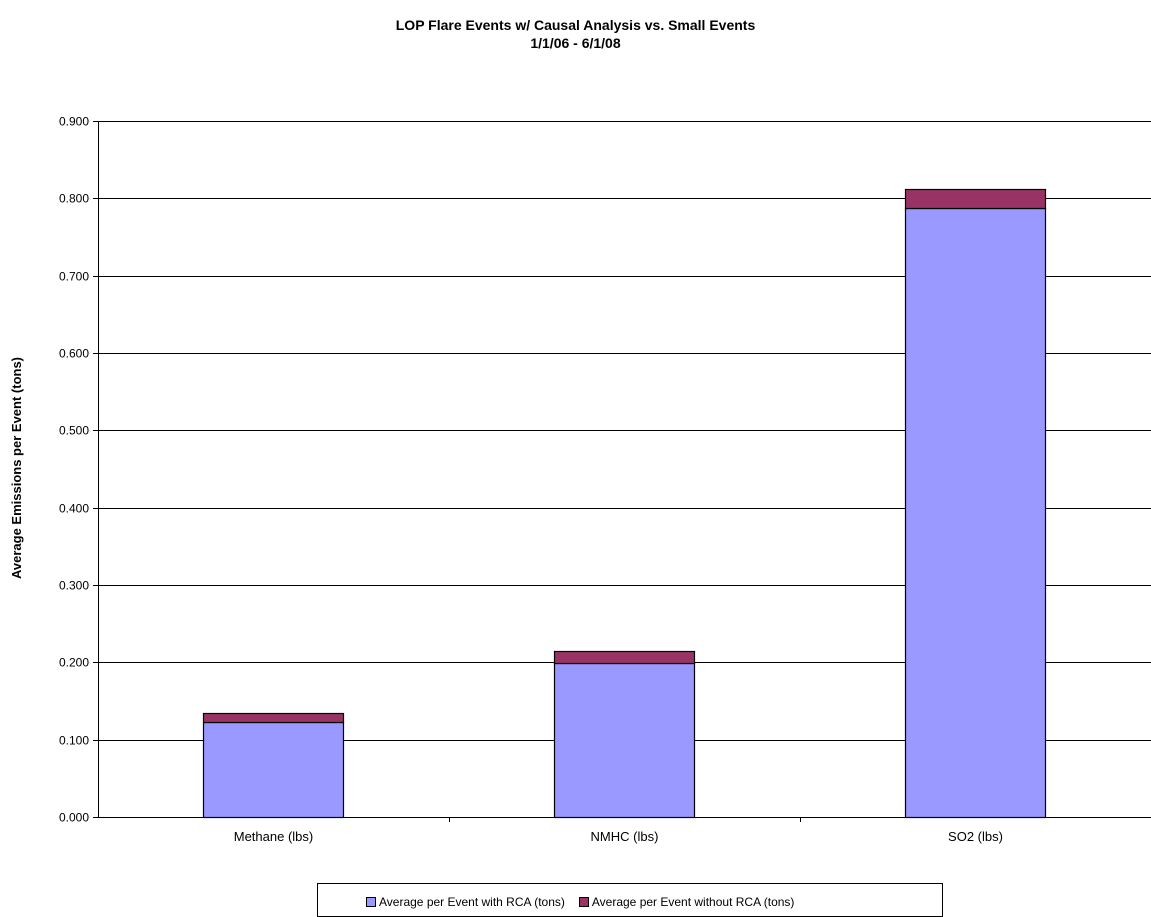 This screenshot has height=917, width=1151. Describe the element at coordinates (74, 277) in the screenshot. I see `y-tick-label: 0.700` at that location.